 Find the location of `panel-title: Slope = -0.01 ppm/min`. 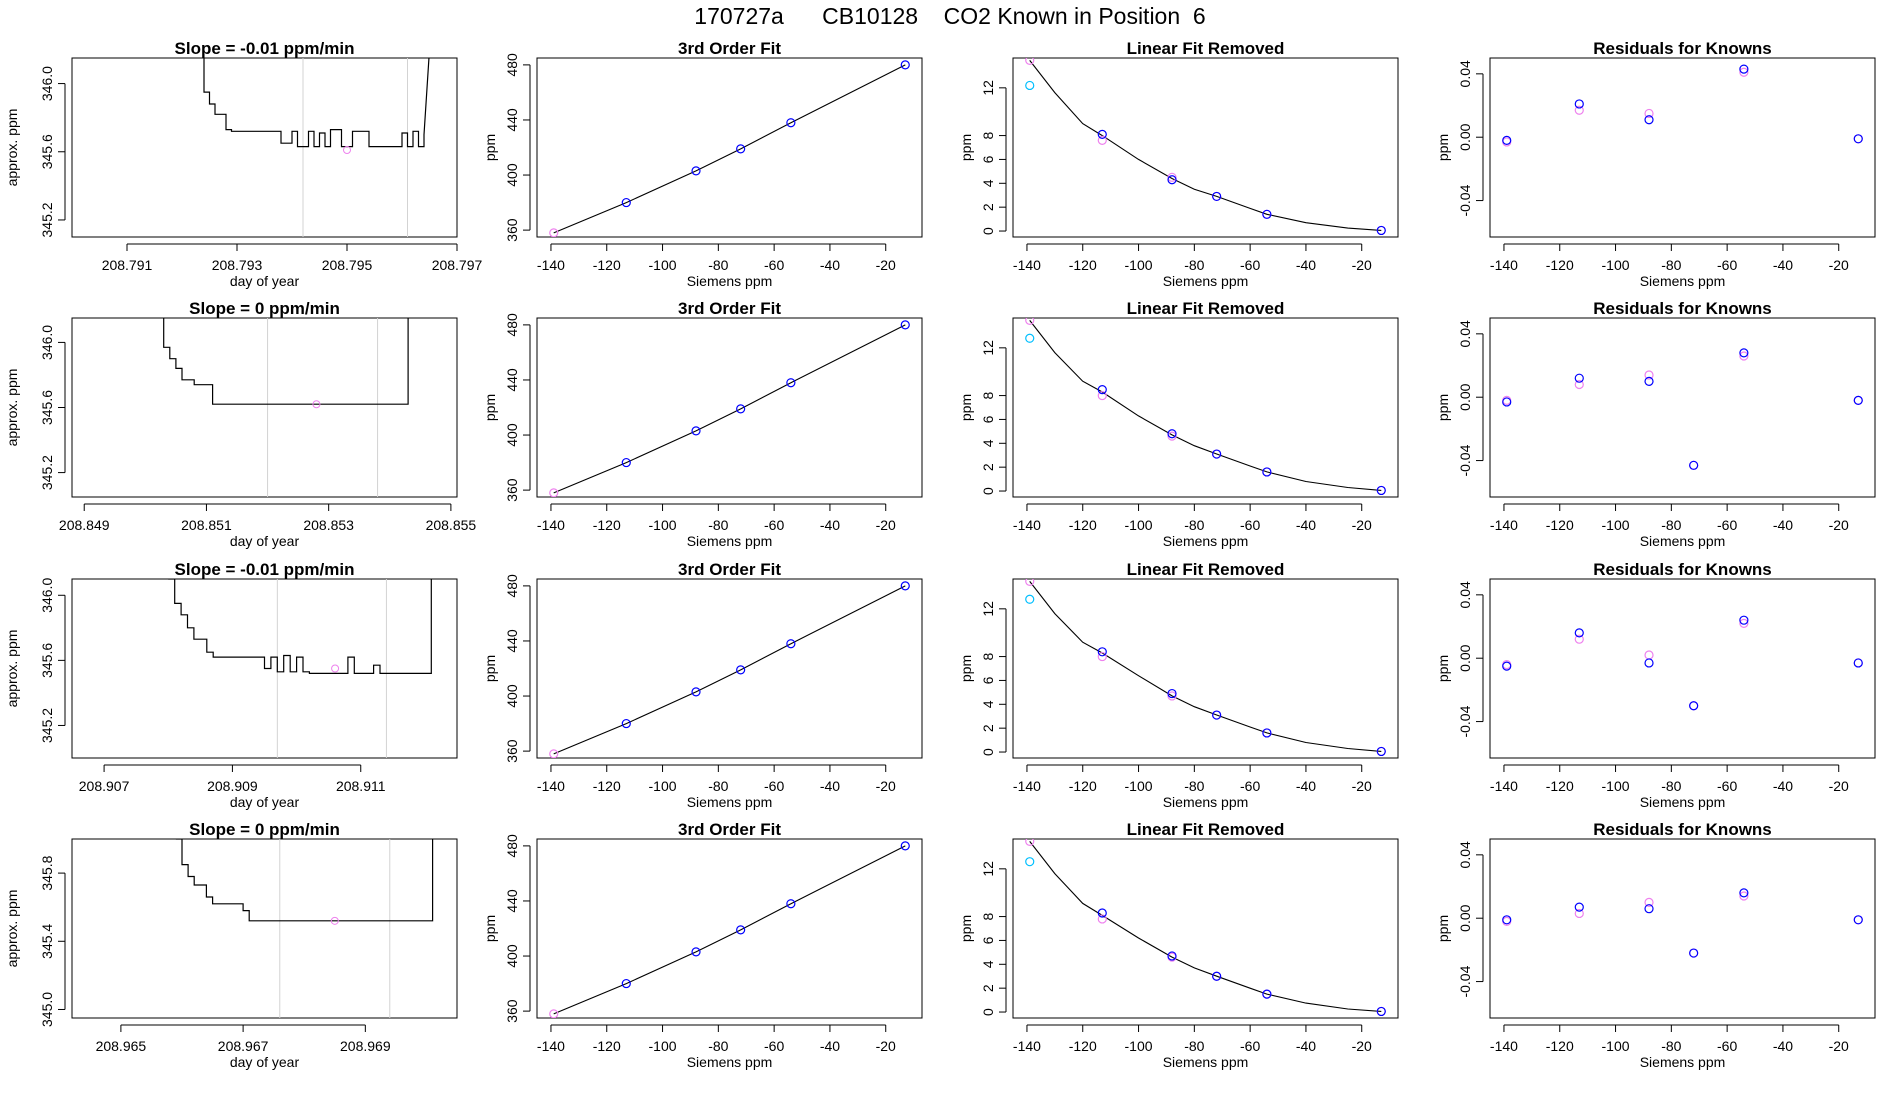

panel-title: Slope = -0.01 ppm/min is located at coordinates (265, 48).